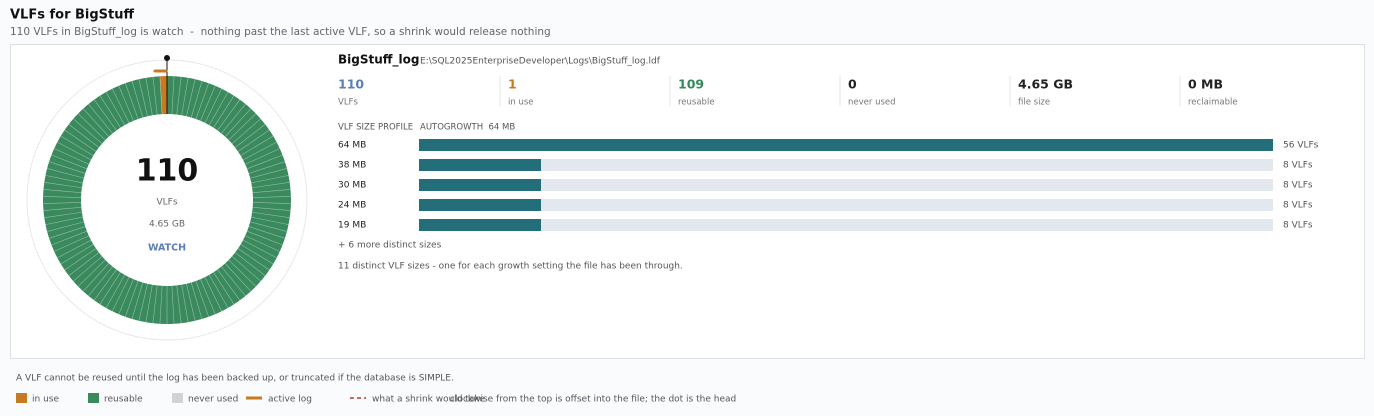 The height and width of the screenshot is (416, 1374). I want to click on legend-swatch, so click(93, 398).